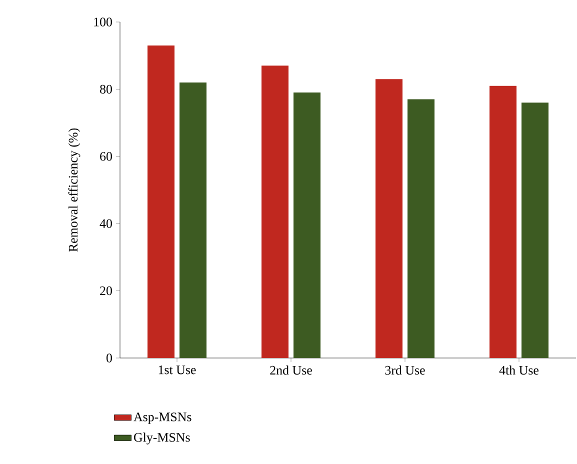 The image size is (577, 464). Describe the element at coordinates (106, 291) in the screenshot. I see `y-tick-label: 20` at that location.